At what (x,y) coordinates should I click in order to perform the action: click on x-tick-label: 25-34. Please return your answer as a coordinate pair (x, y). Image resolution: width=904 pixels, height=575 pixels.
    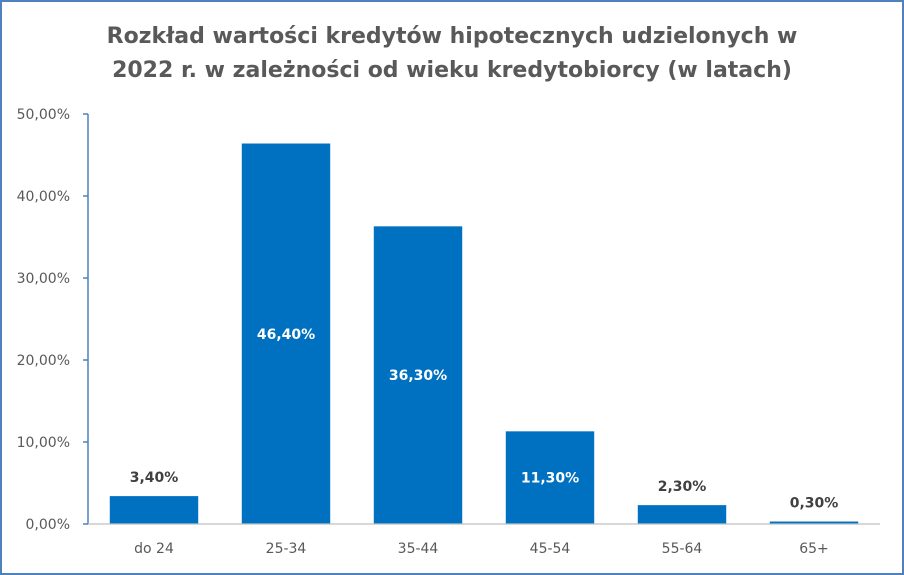
    Looking at the image, I should click on (286, 549).